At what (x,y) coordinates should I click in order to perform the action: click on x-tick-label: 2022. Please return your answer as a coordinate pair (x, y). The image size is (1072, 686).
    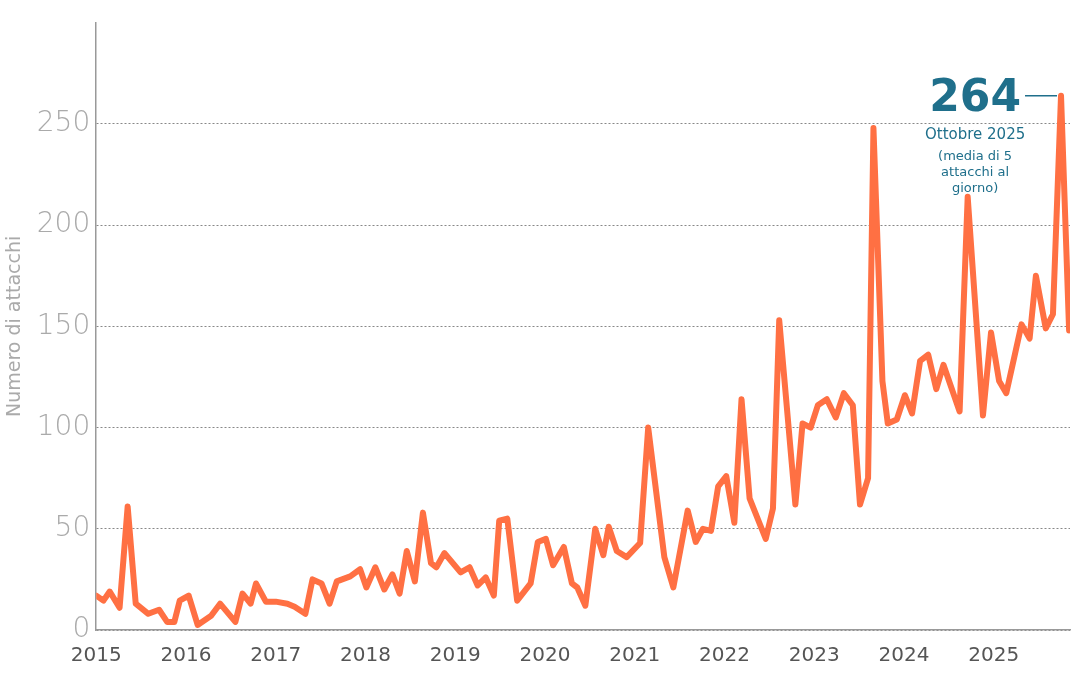
    Looking at the image, I should click on (724, 654).